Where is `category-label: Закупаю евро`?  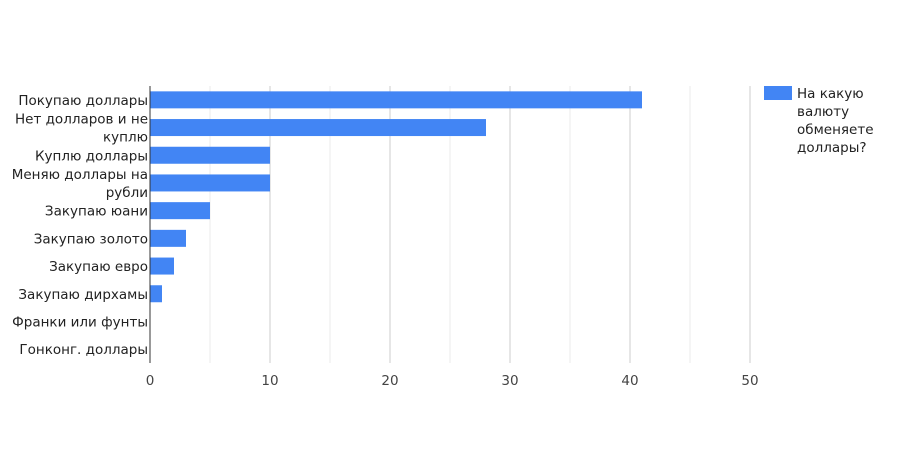
category-label: Закупаю евро is located at coordinates (98, 267).